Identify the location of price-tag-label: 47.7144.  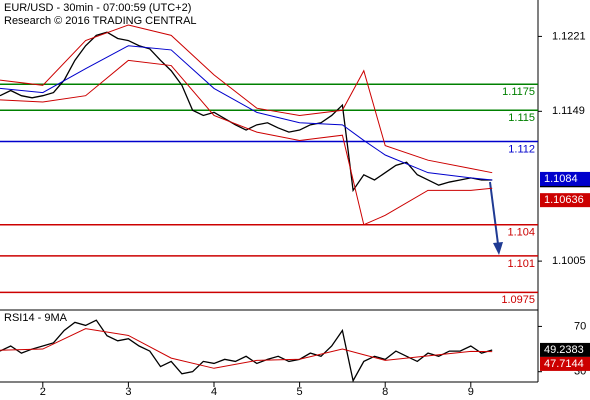
(564, 364).